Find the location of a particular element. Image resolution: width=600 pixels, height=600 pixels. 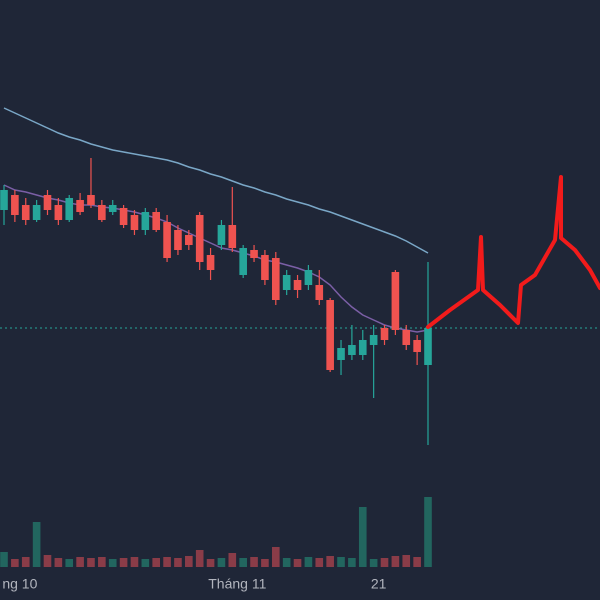

x-tick-label: Tháng 11 is located at coordinates (237, 584).